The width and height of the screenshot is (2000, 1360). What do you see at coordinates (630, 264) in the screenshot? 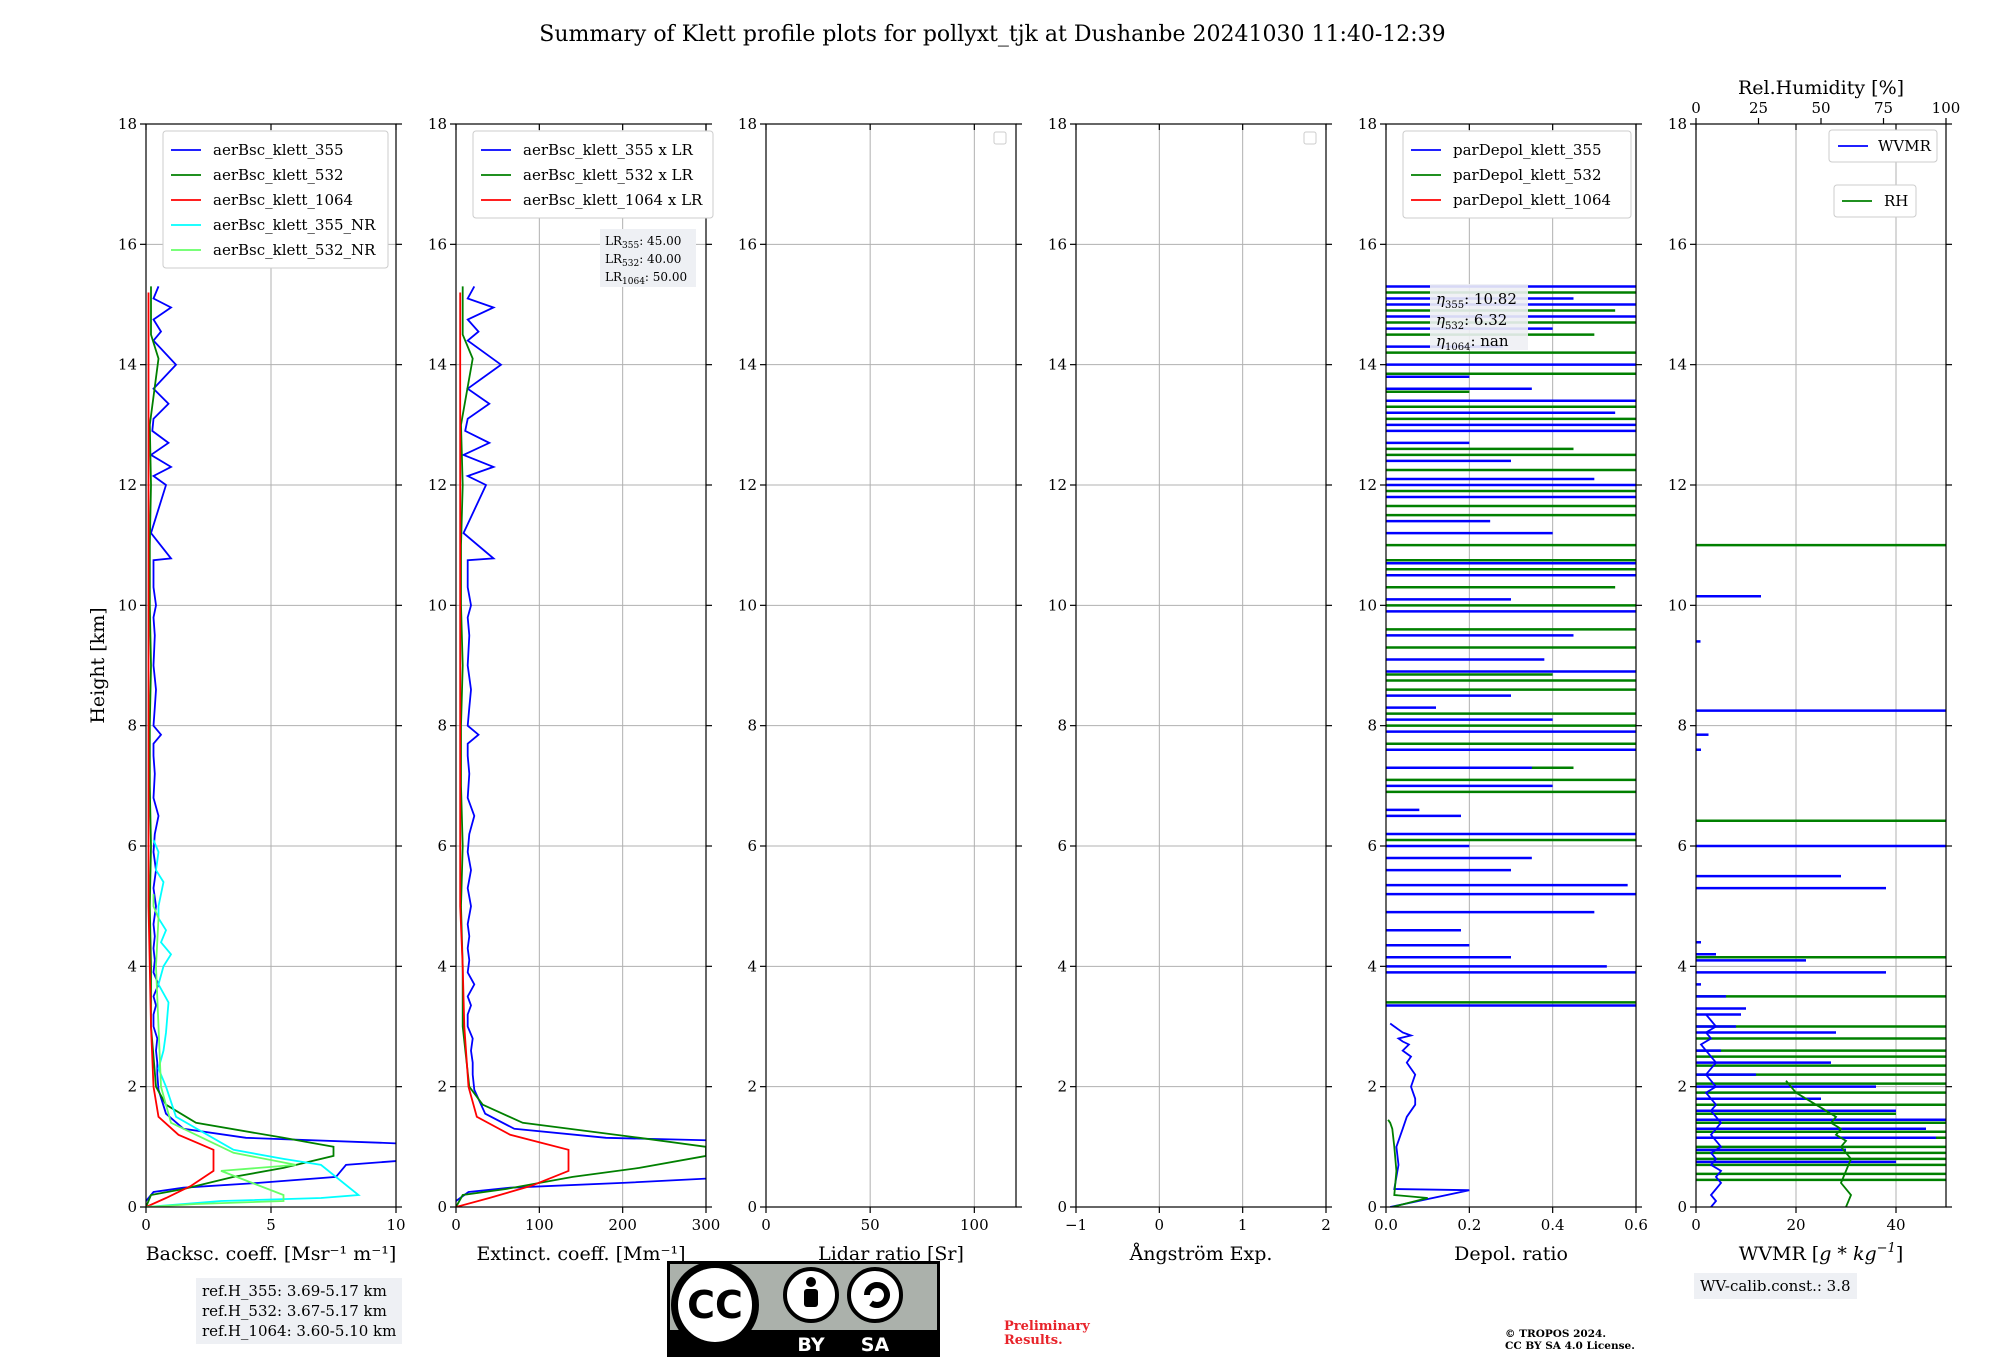
I see `lr-sub: 532` at bounding box center [630, 264].